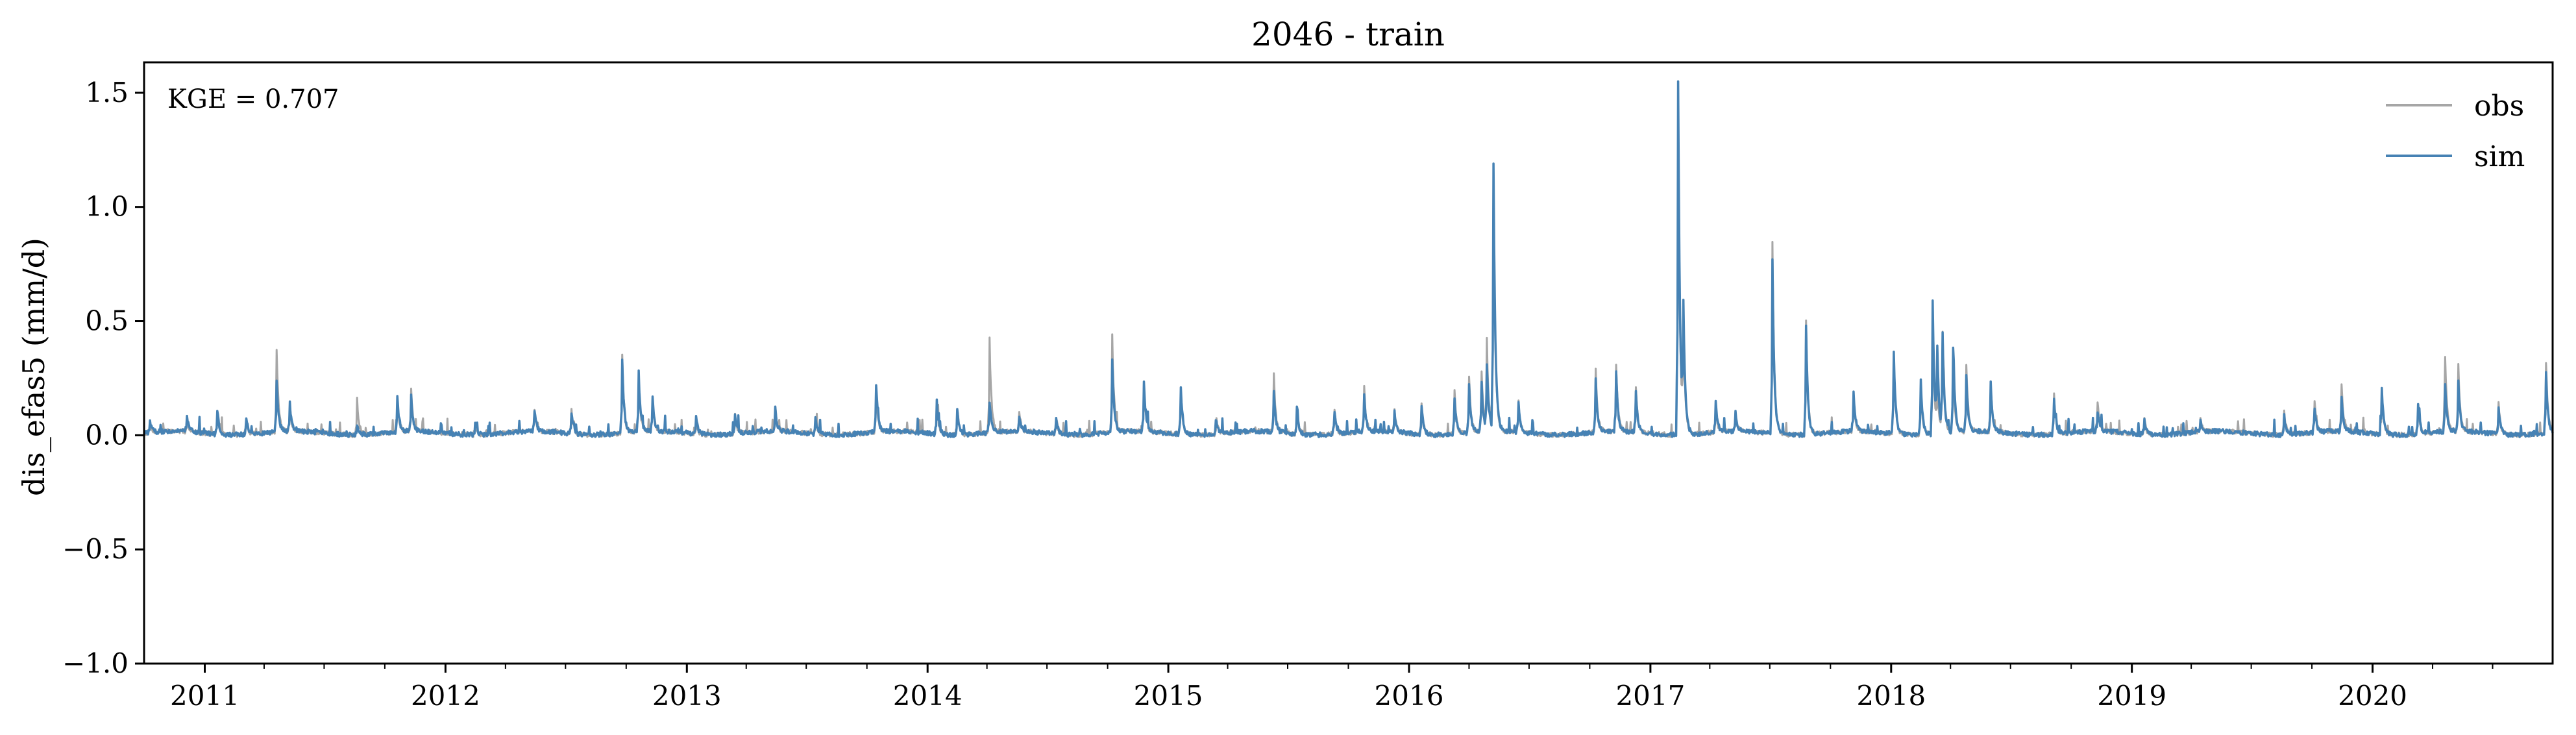 This screenshot has height=735, width=2576. I want to click on kge-annotation: KGE = 0.707, so click(253, 99).